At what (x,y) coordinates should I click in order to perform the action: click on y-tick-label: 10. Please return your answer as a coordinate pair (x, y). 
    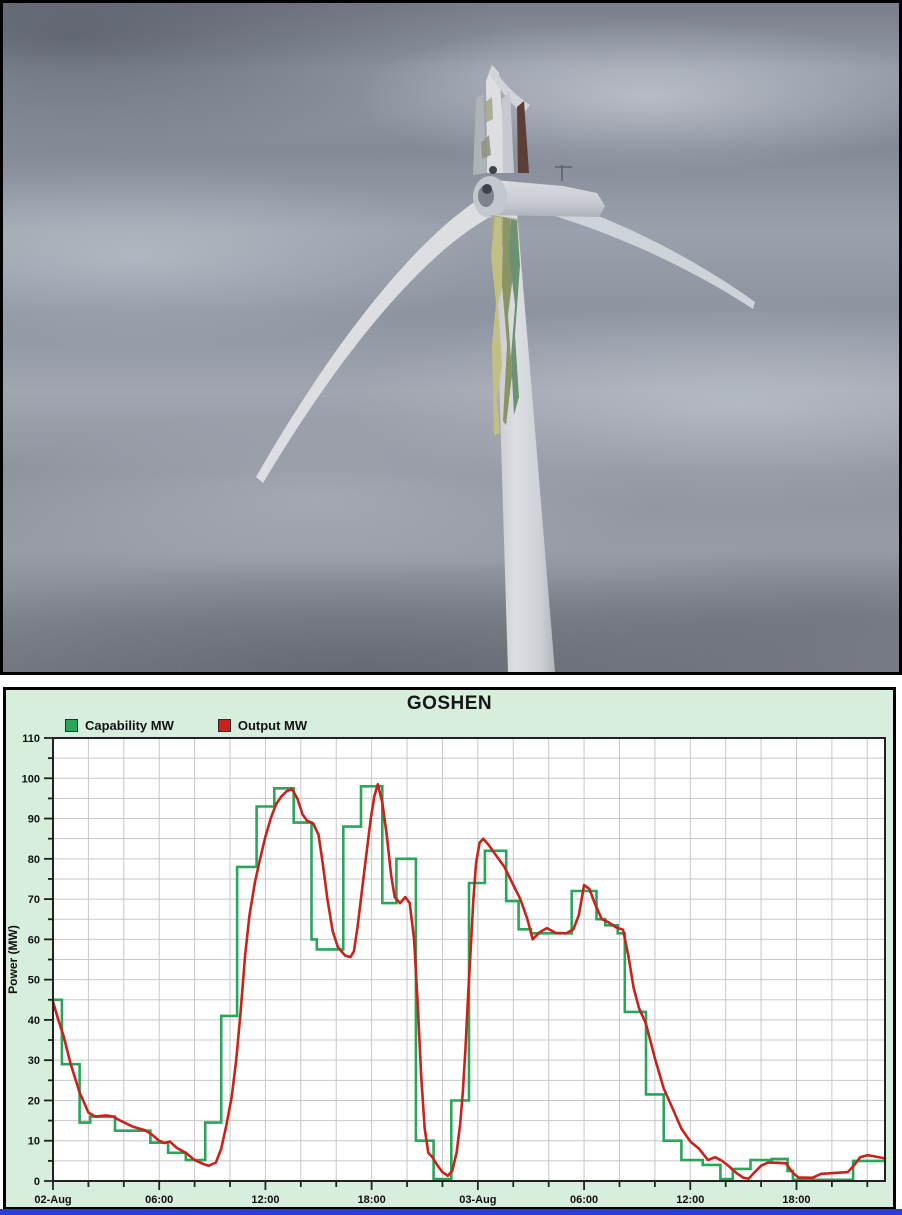
    Looking at the image, I should click on (34, 1142).